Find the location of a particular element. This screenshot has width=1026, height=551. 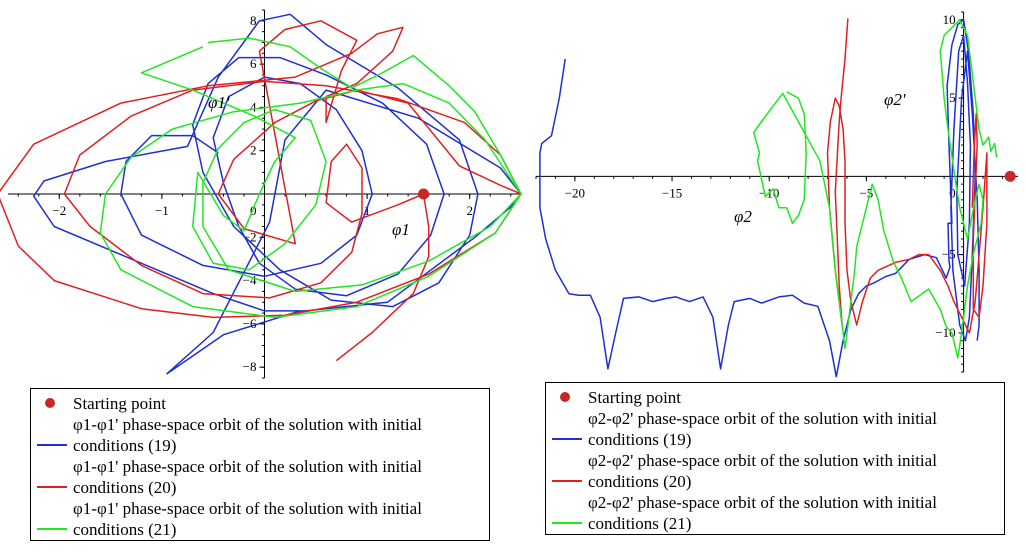

x-tick-label: −1 is located at coordinates (162, 210).